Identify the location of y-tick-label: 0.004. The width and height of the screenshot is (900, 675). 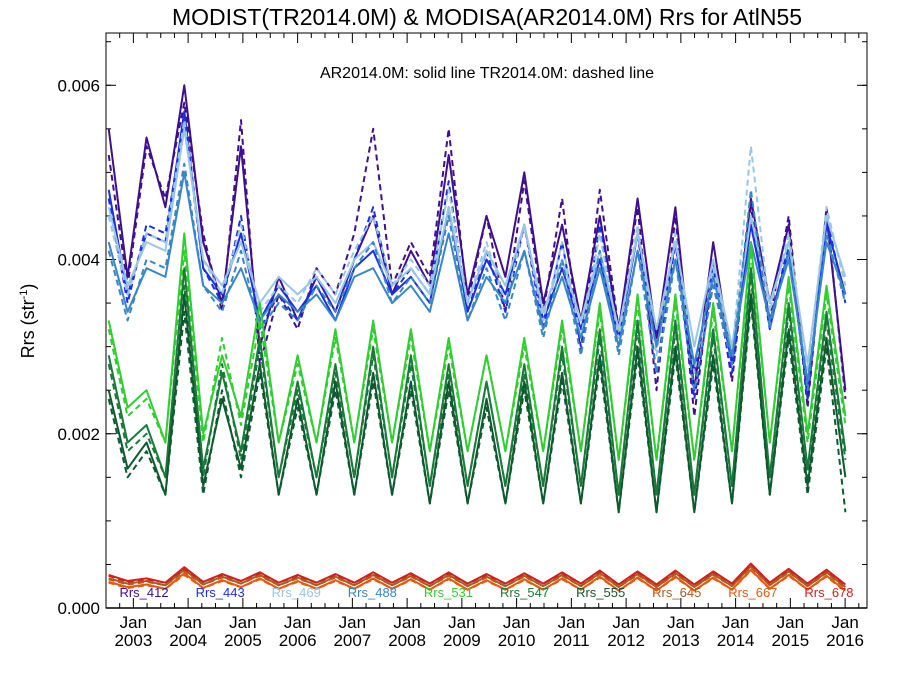
(78, 260).